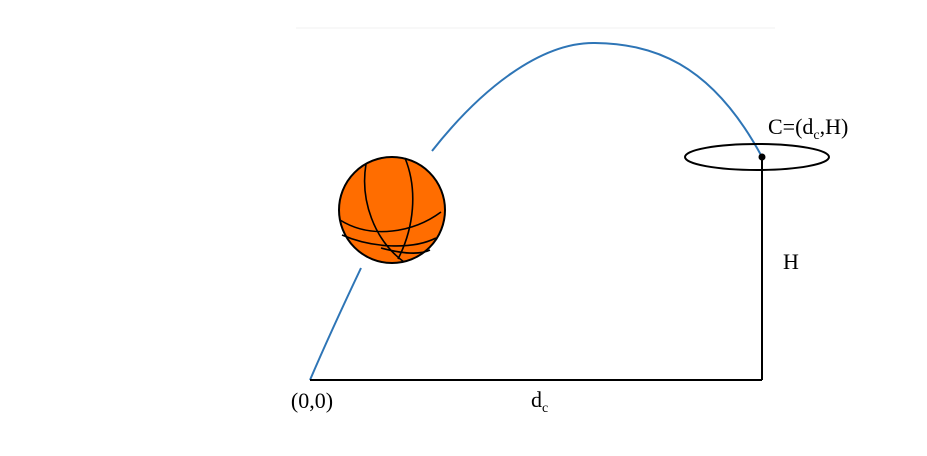 The height and width of the screenshot is (456, 927). What do you see at coordinates (757, 157) in the screenshot?
I see `hoop-rim-icon` at bounding box center [757, 157].